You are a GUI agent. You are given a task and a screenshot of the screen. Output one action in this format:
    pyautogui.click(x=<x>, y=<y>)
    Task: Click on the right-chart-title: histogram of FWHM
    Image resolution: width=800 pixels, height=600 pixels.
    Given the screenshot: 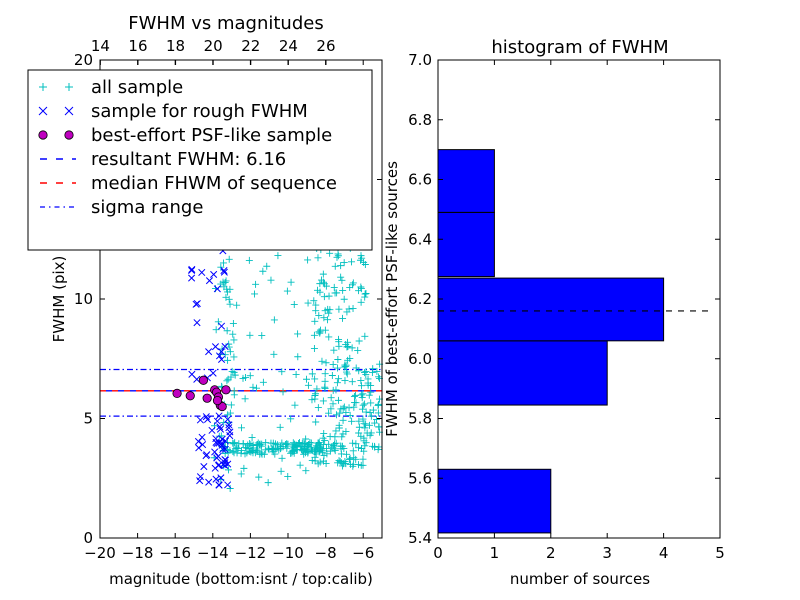 What is the action you would take?
    pyautogui.click(x=579, y=47)
    